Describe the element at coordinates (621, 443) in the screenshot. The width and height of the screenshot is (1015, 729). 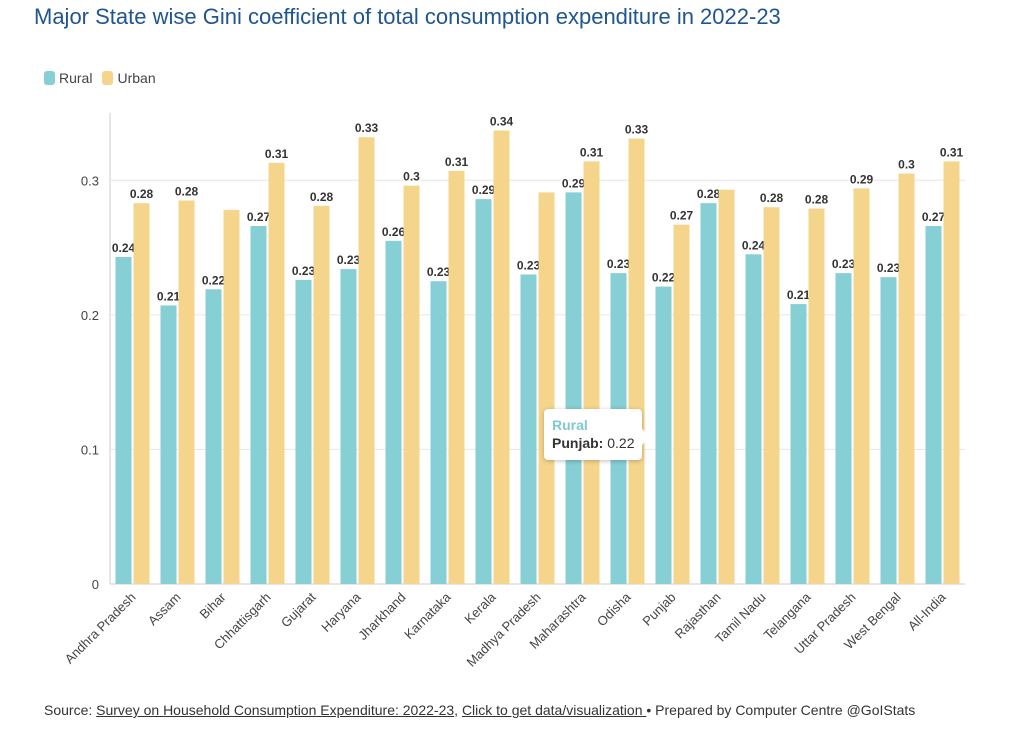
I see `tooltip-value: 0.22` at that location.